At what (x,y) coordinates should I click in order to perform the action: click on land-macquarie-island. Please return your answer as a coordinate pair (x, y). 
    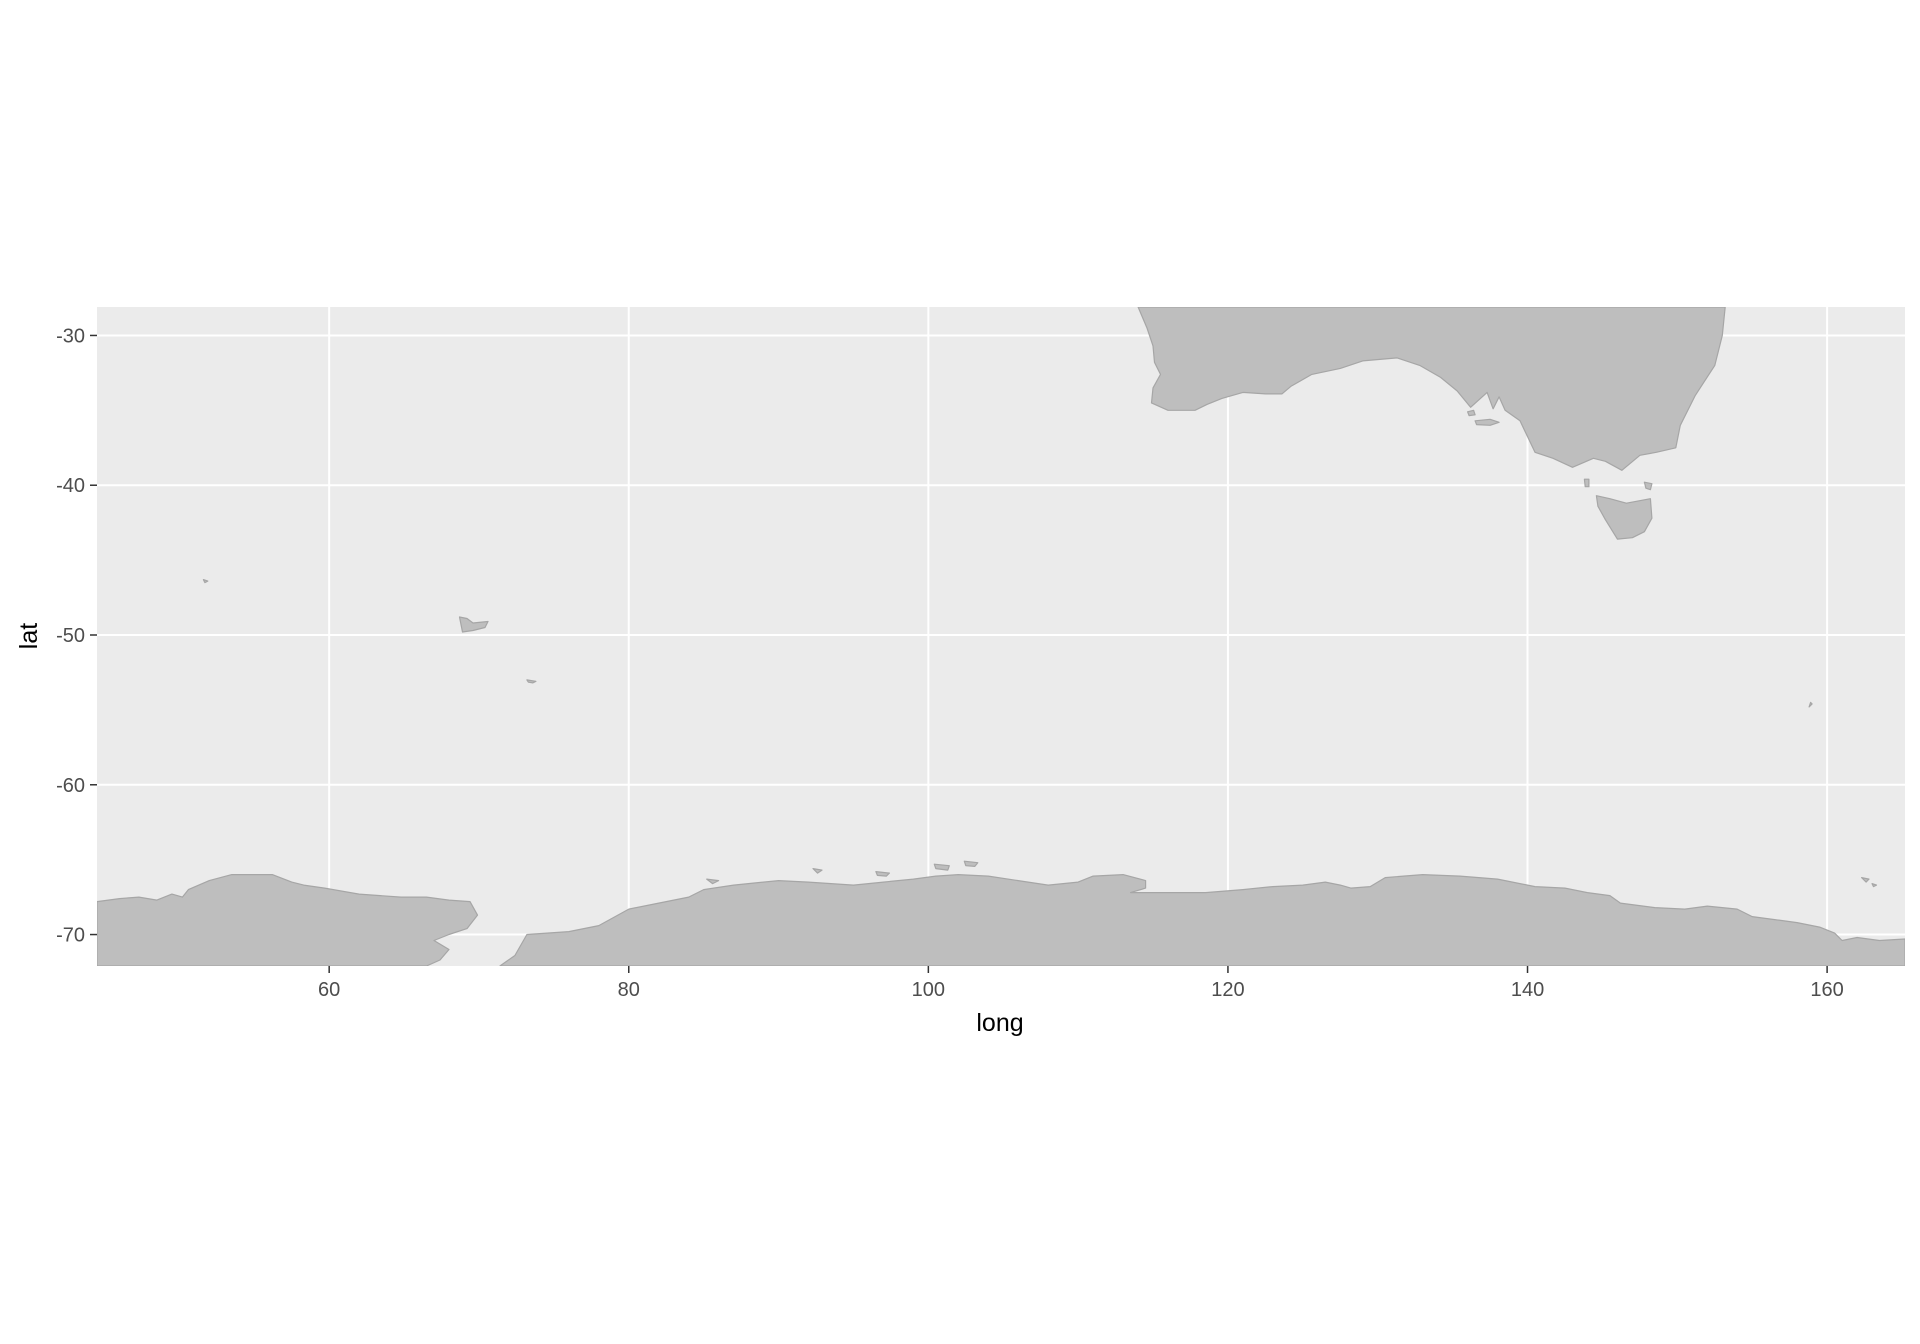
    Looking at the image, I should click on (1810, 704).